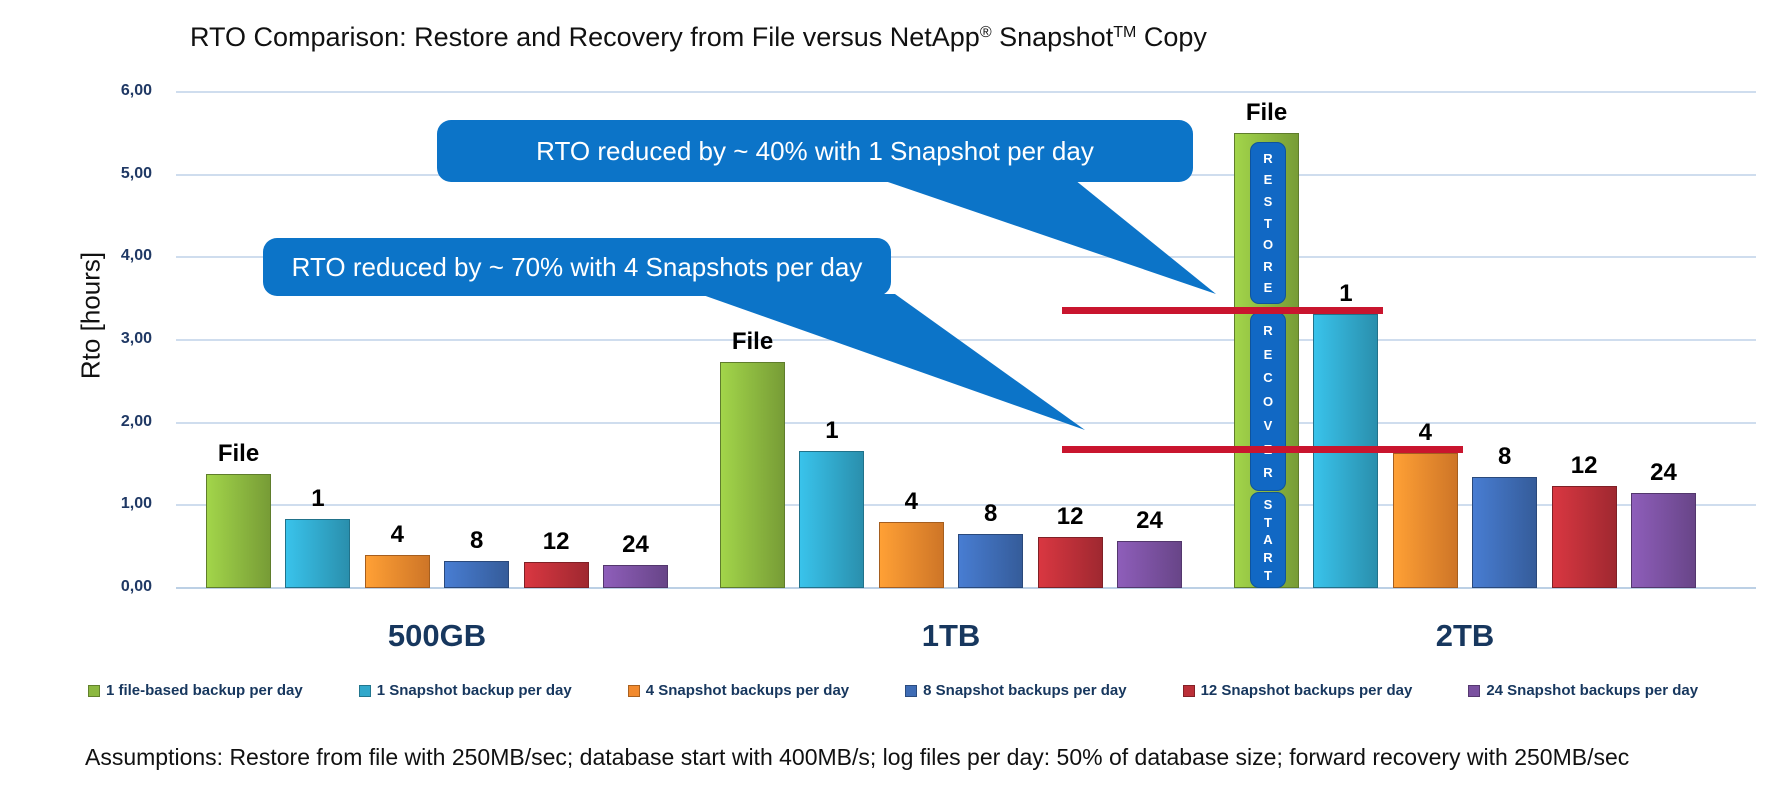  What do you see at coordinates (985, 32) in the screenshot?
I see `registered-symbol: ®` at bounding box center [985, 32].